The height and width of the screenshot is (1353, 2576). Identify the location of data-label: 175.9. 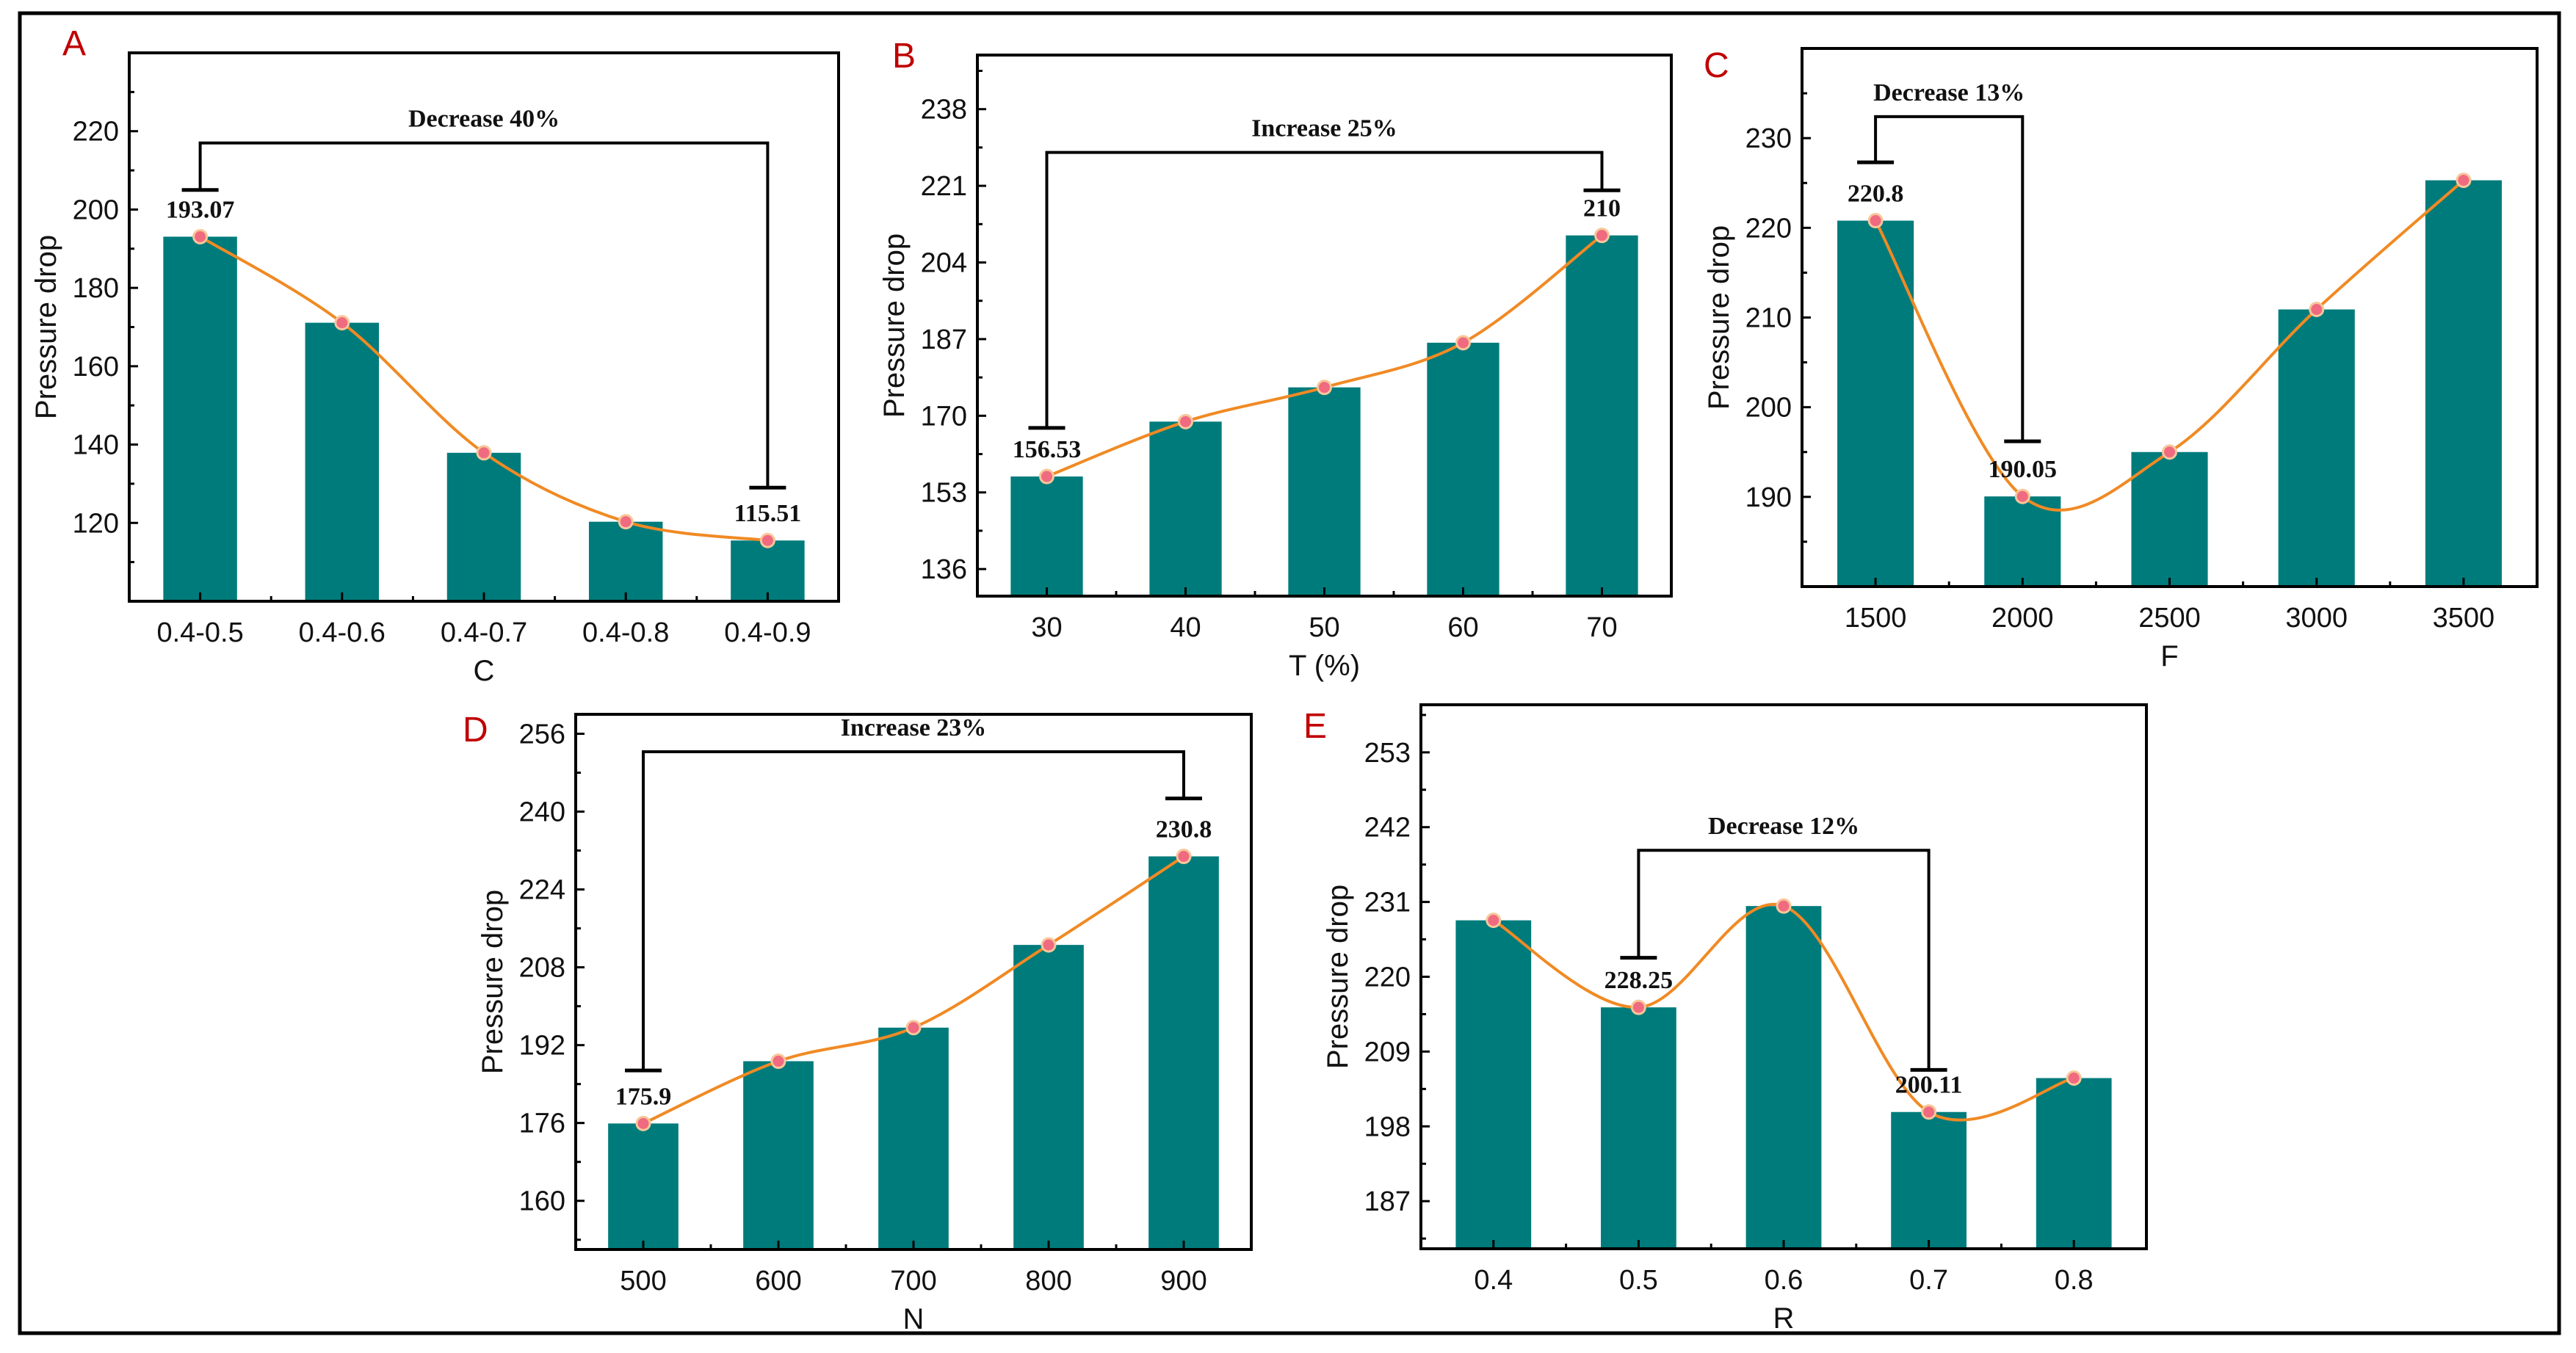
(643, 1096).